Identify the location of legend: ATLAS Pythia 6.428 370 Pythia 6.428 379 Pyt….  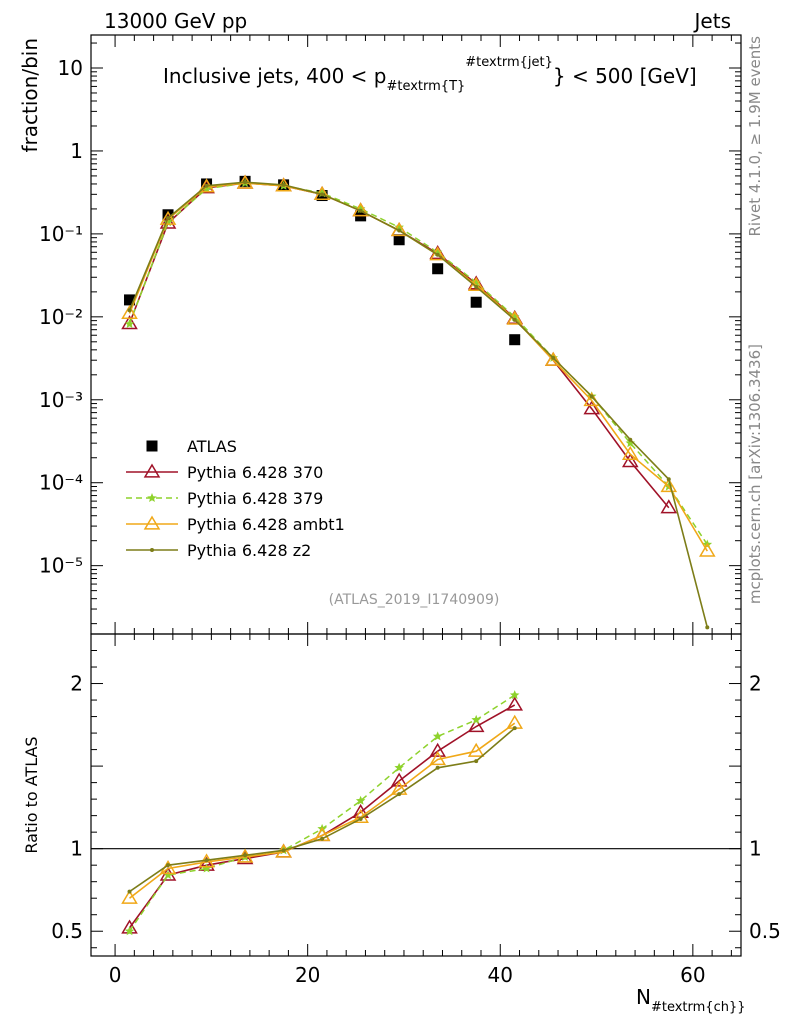
(235, 498).